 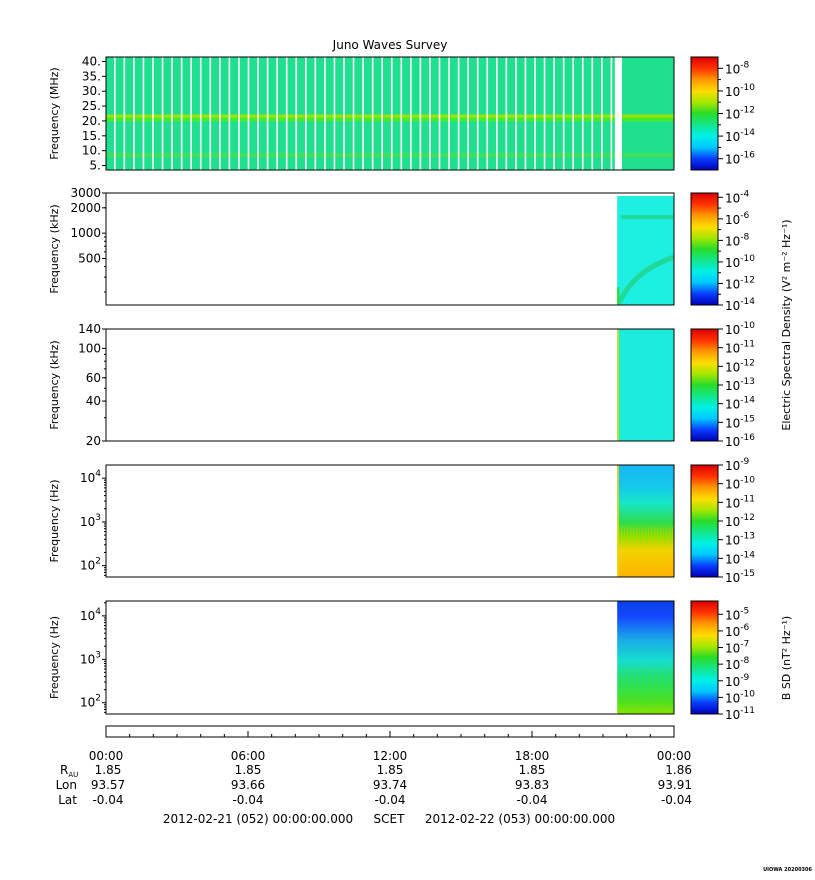 I want to click on footer-scet: SCET, so click(x=390, y=819).